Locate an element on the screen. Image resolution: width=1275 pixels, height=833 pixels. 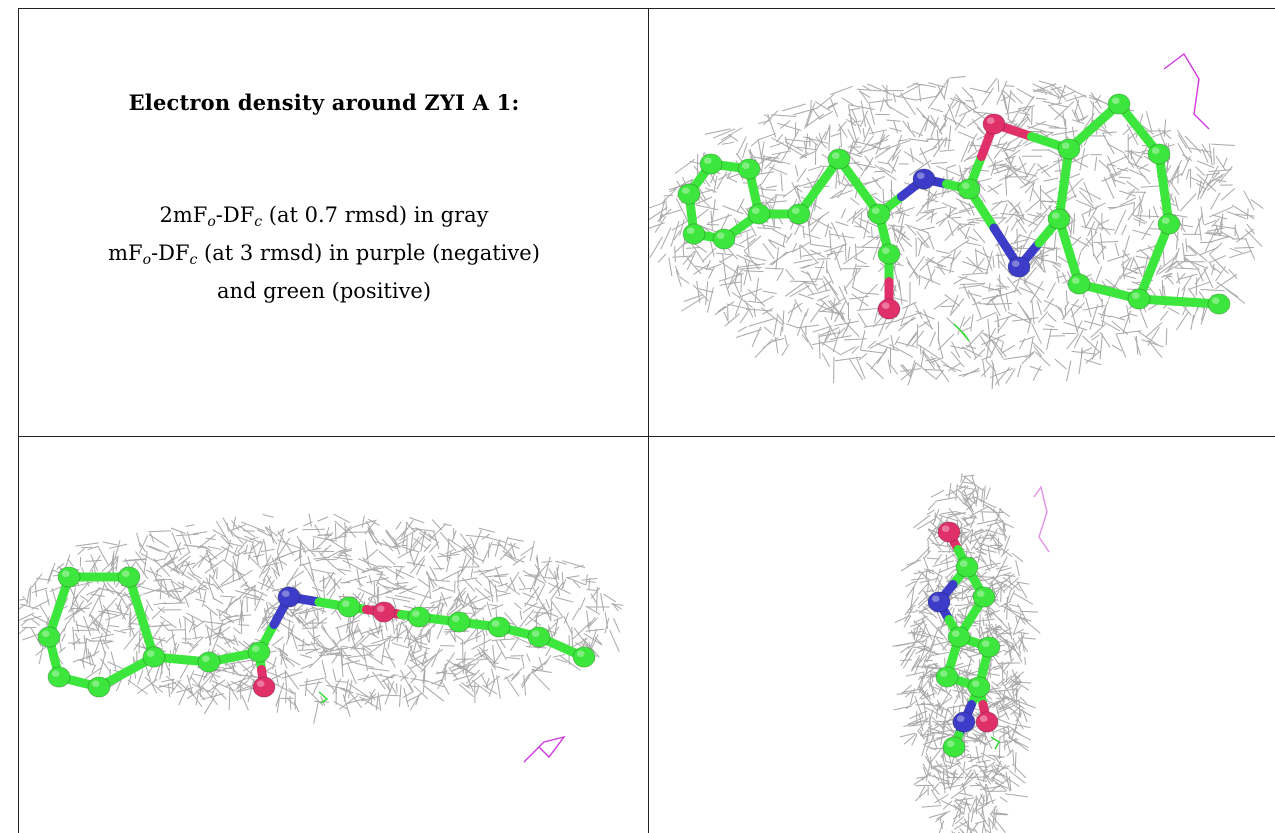
table-left-border is located at coordinates (18, 420).